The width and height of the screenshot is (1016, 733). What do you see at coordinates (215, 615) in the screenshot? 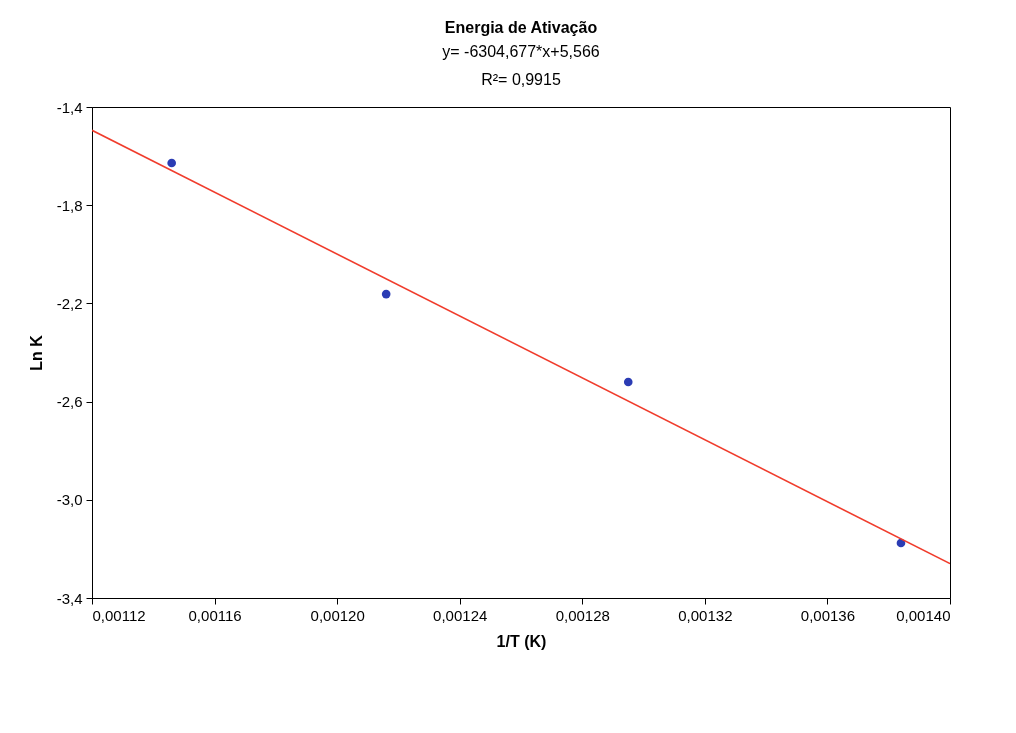
I see `x-tick-label: 0,00116` at bounding box center [215, 615].